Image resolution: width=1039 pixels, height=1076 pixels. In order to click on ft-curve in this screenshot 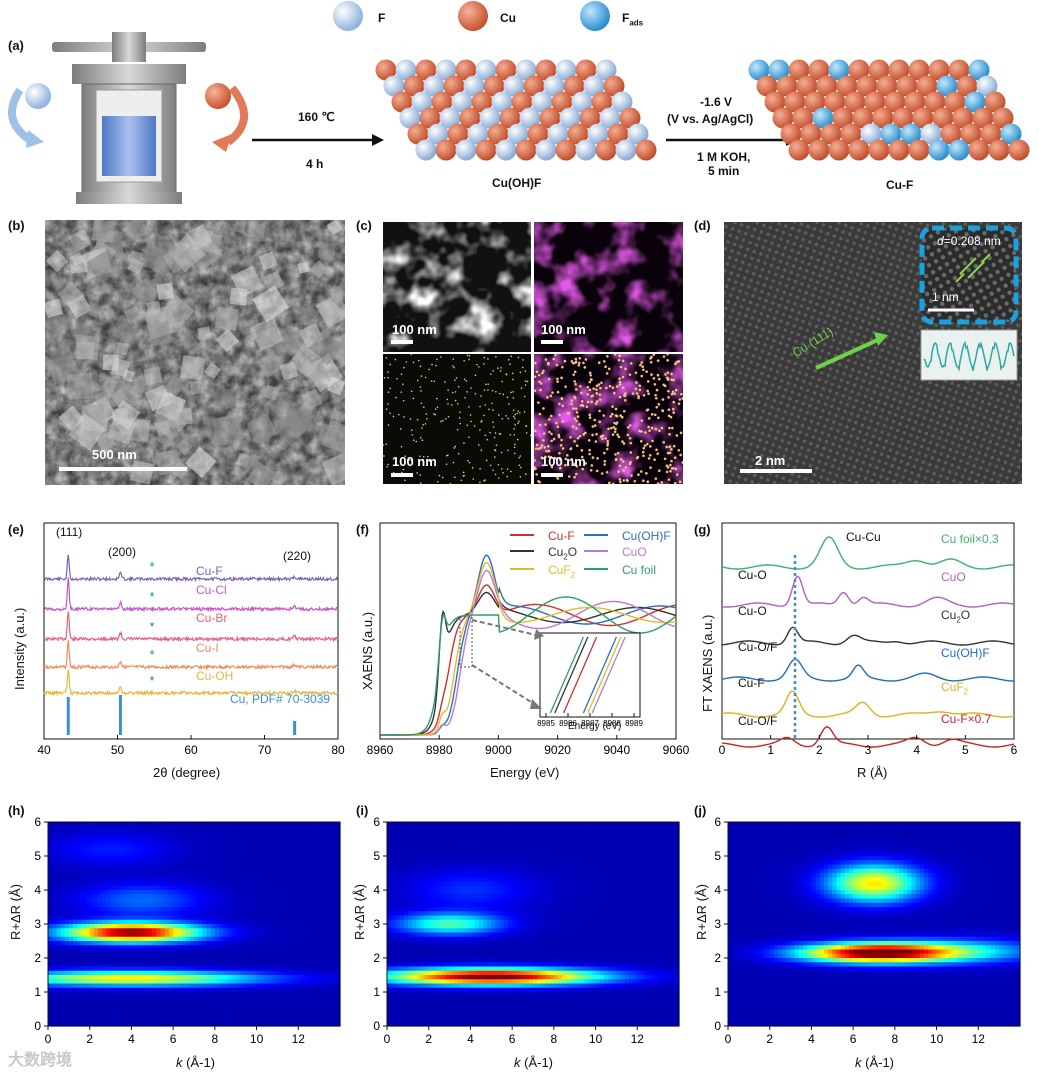, I will do `click(868, 737)`.